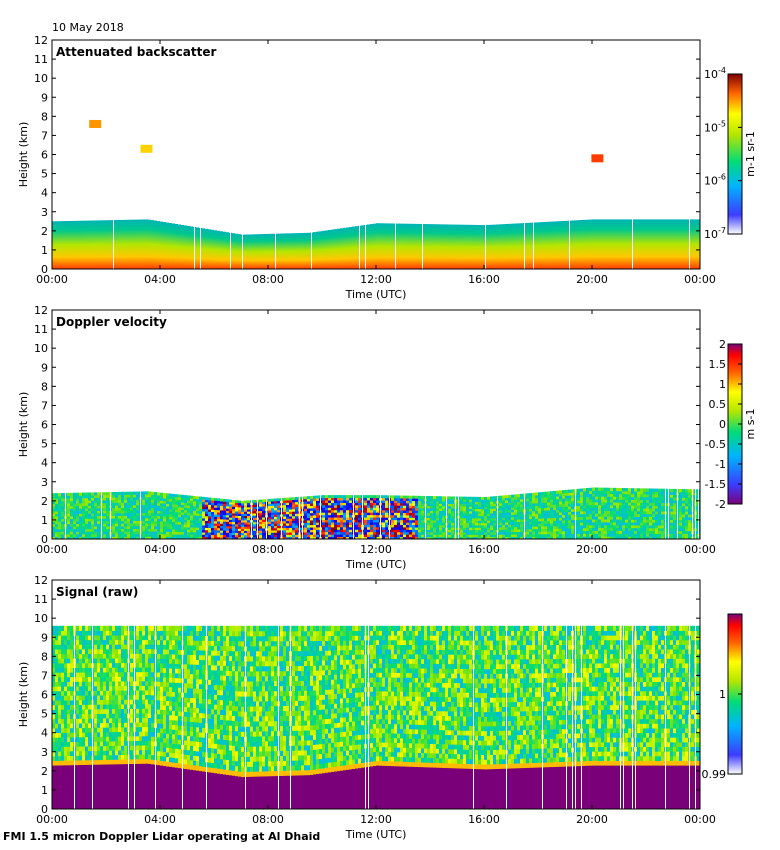 Image resolution: width=780 pixels, height=850 pixels. I want to click on colorbar-tick-label: -2, so click(720, 504).